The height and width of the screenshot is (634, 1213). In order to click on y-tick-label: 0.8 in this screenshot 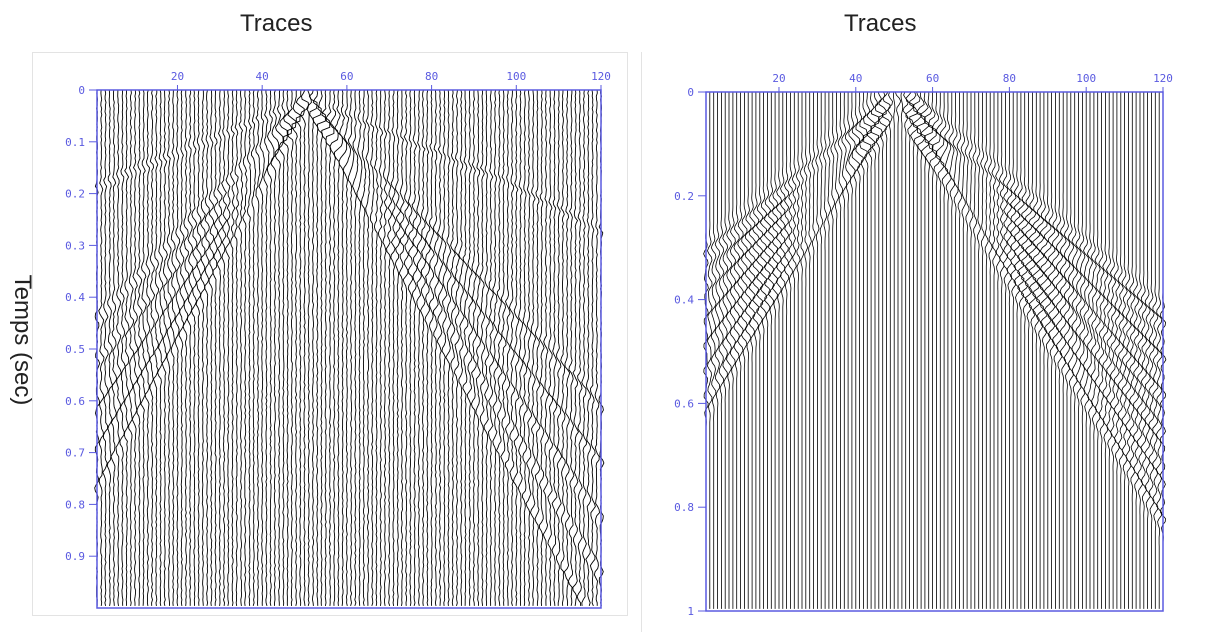, I will do `click(684, 507)`.